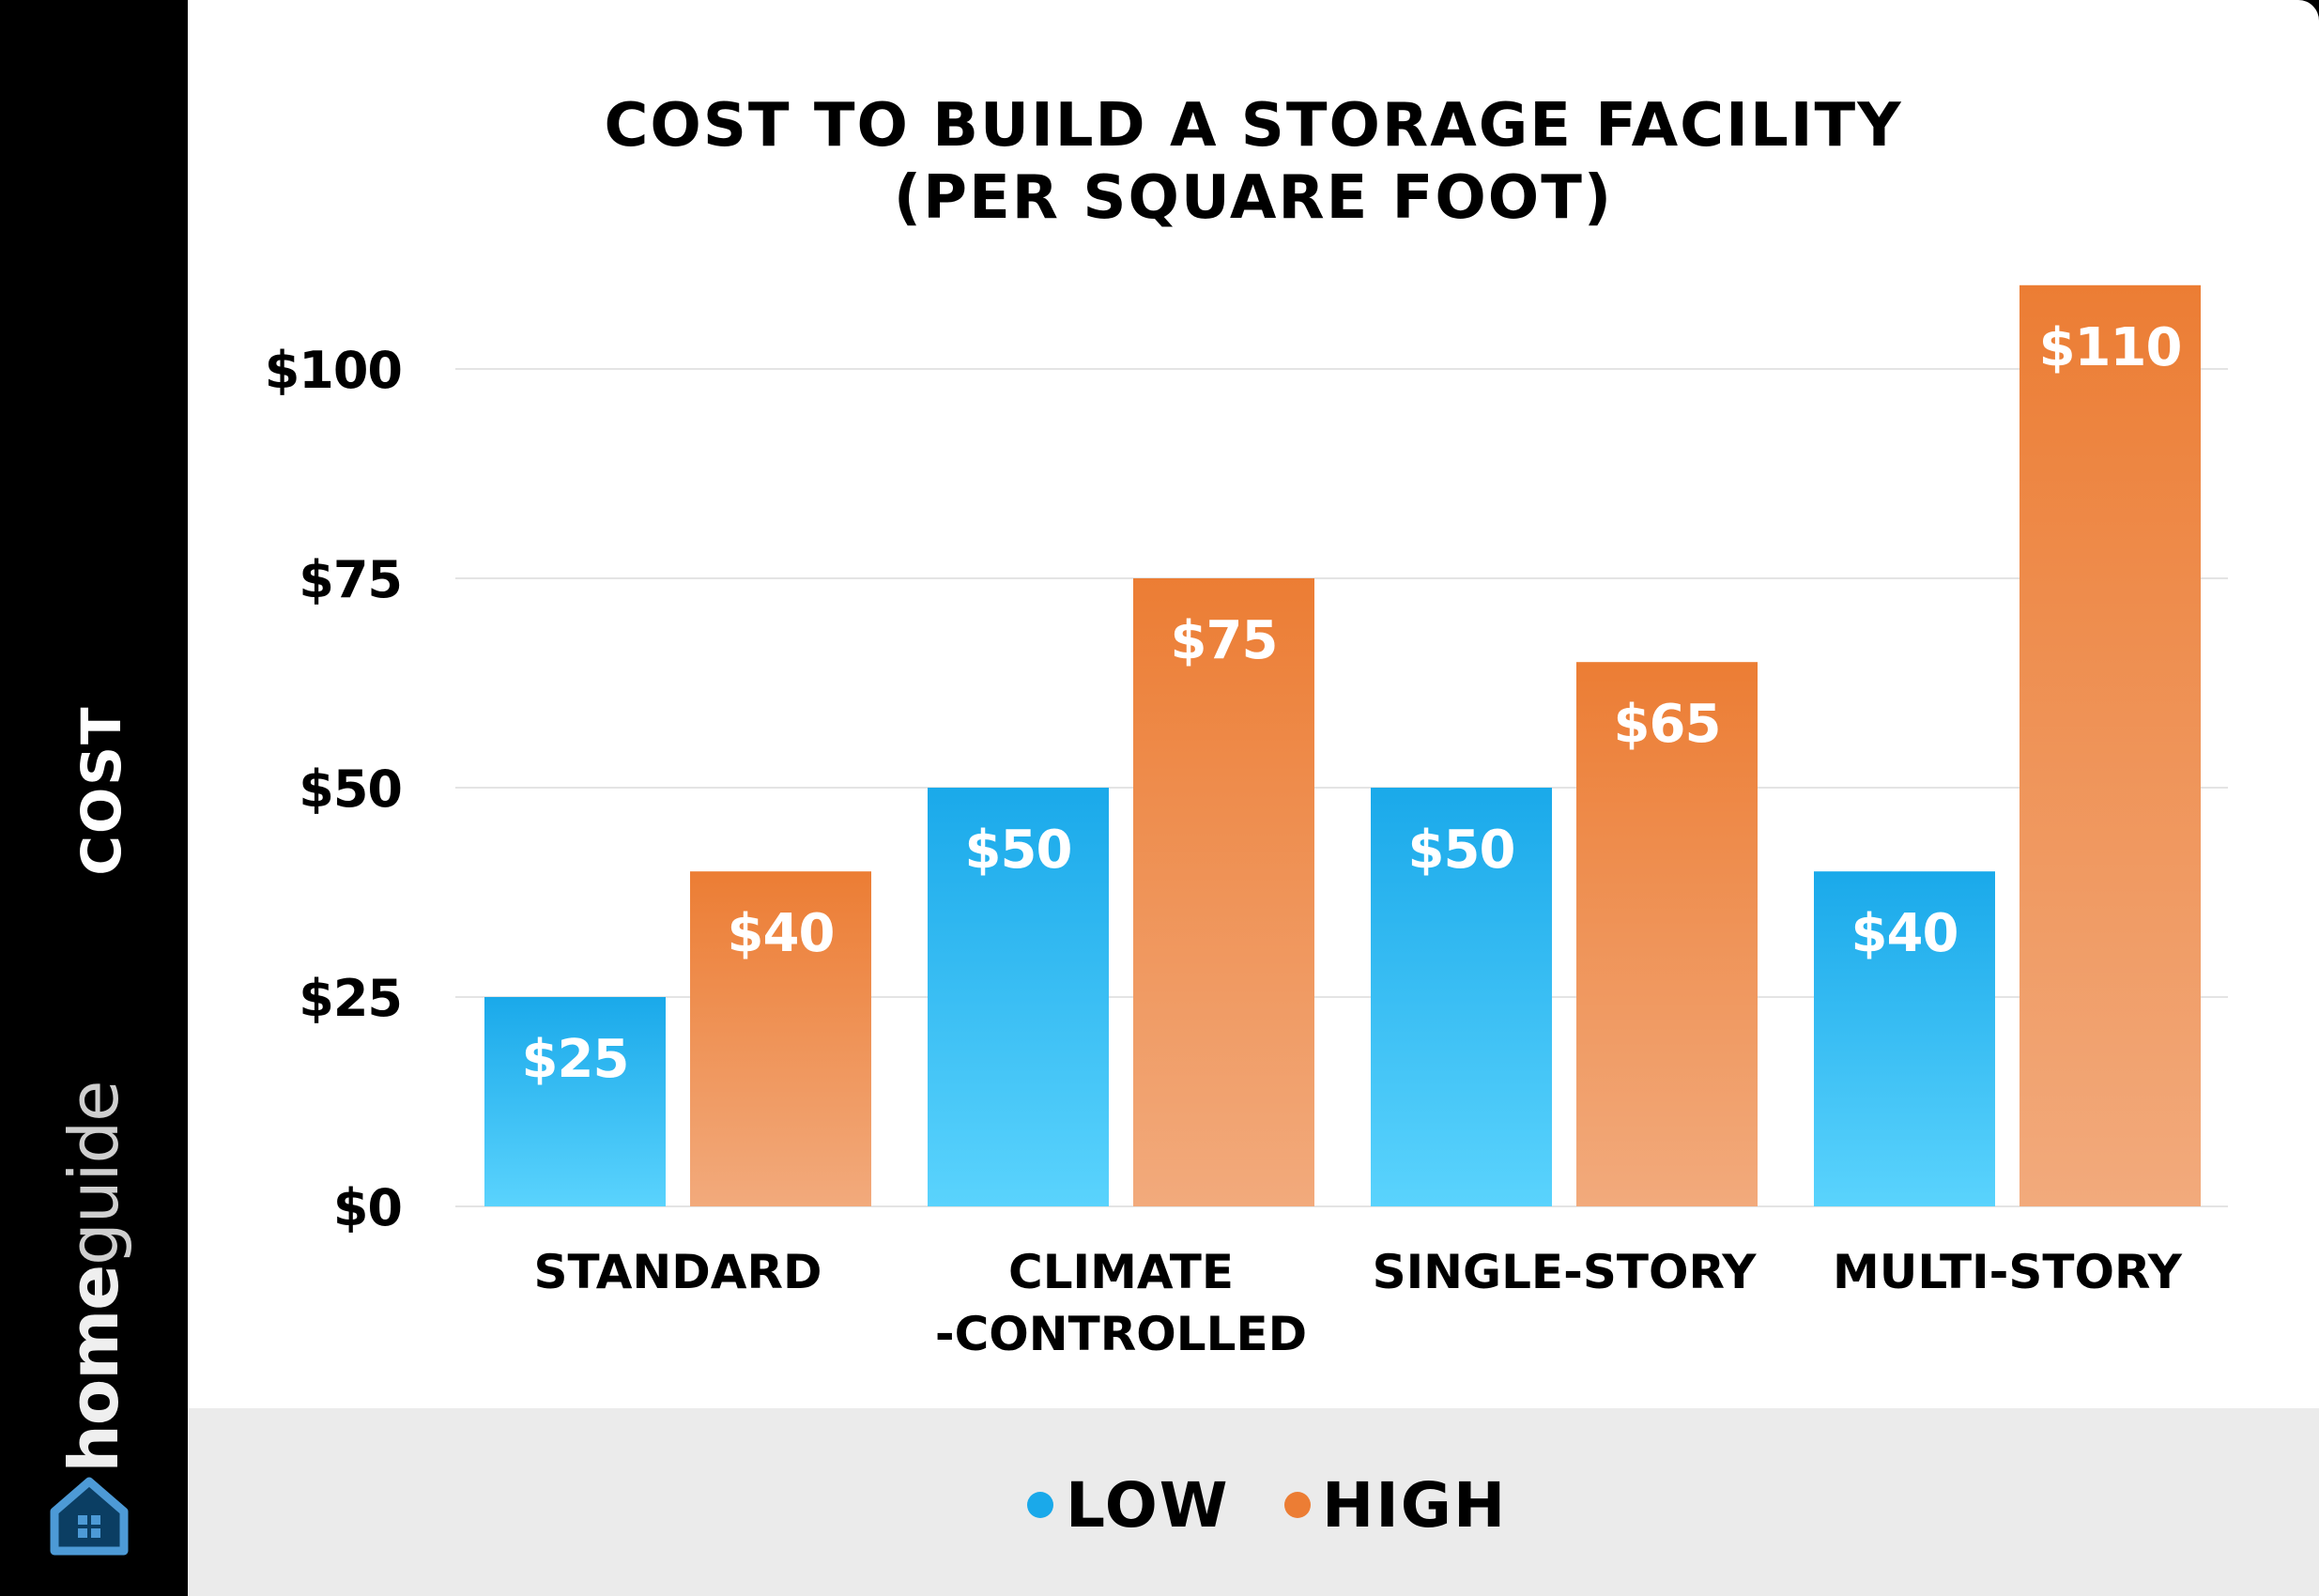 The image size is (2319, 1596). Describe the element at coordinates (1040, 1505) in the screenshot. I see `legend-swatch-low` at that location.